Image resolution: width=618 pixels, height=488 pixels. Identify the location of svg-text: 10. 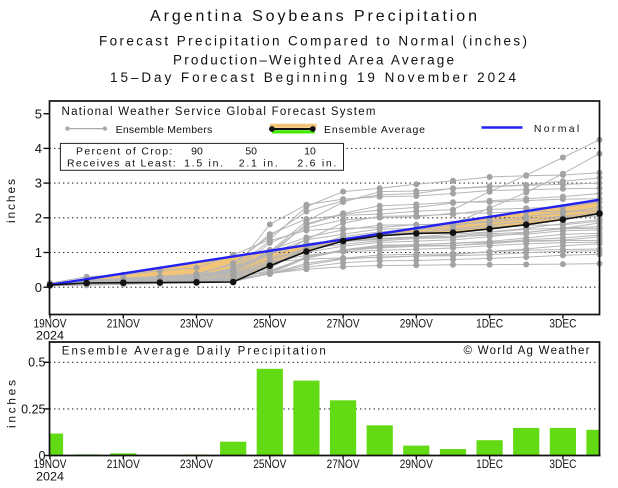
(310, 152).